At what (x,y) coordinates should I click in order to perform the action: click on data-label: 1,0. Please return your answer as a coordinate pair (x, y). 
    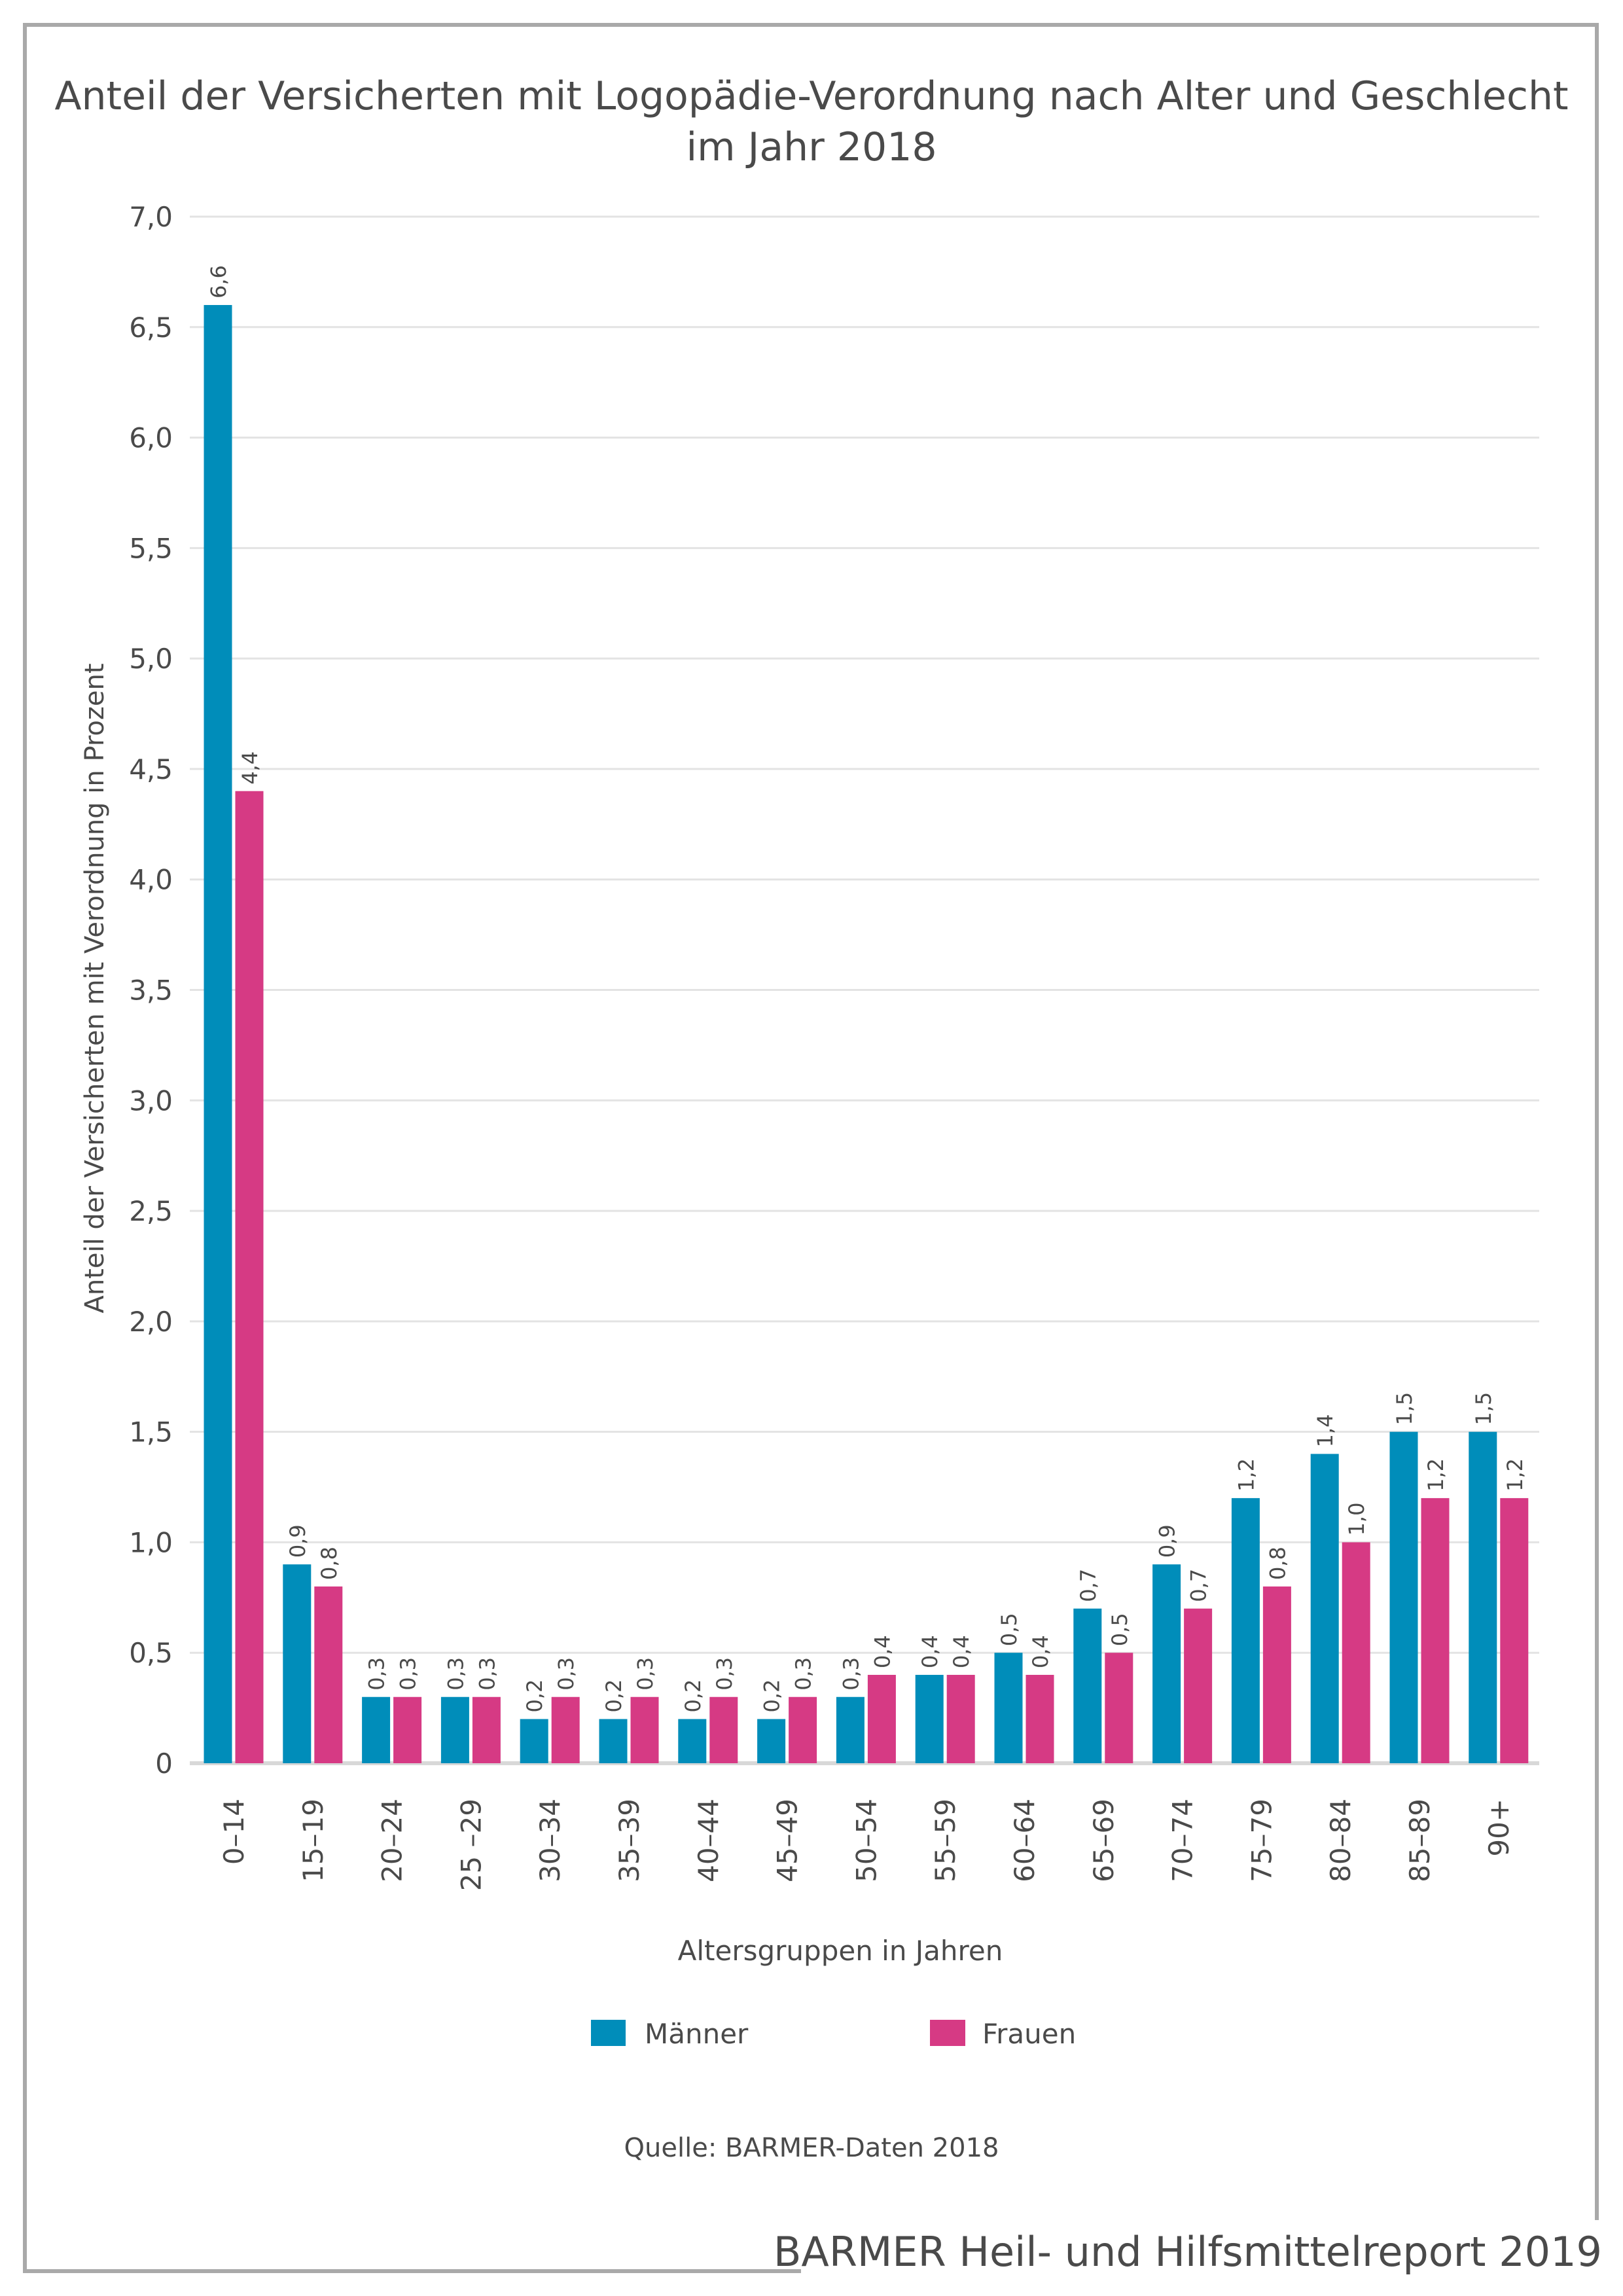
    Looking at the image, I should click on (1356, 1520).